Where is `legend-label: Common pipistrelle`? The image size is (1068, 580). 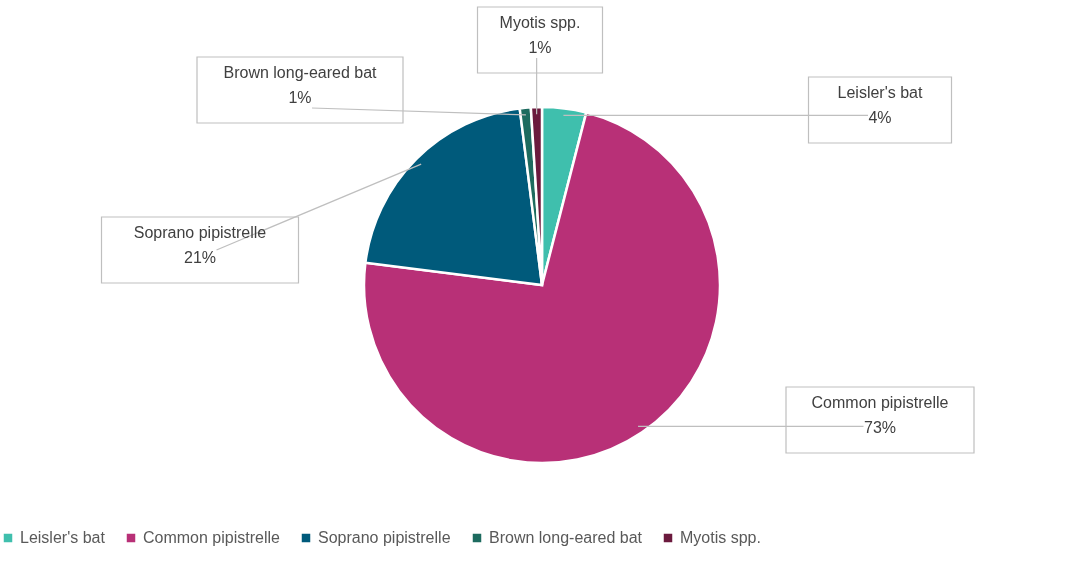 legend-label: Common pipistrelle is located at coordinates (212, 537).